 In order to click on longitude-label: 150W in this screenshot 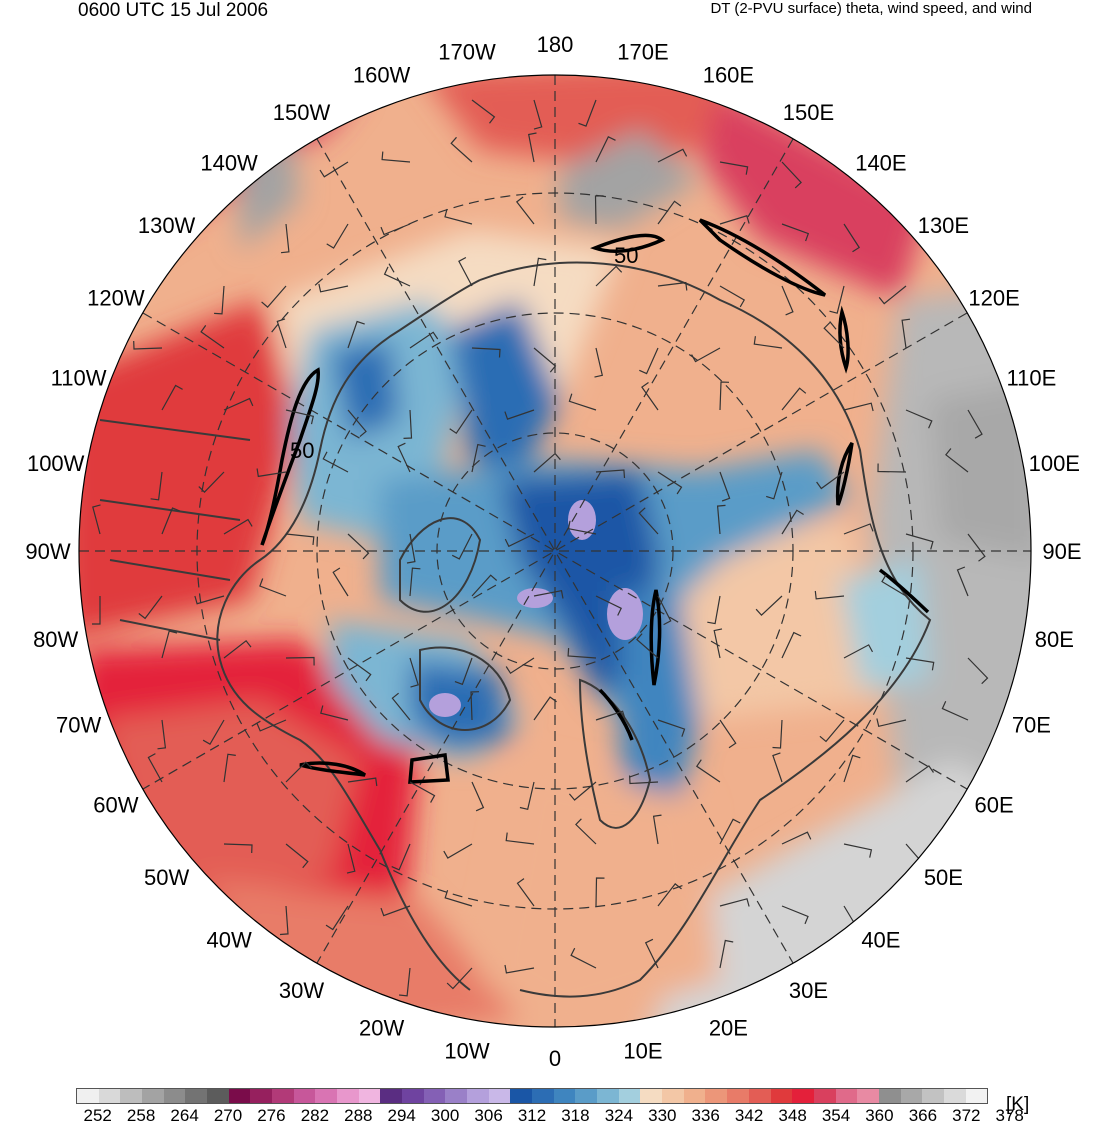, I will do `click(302, 112)`.